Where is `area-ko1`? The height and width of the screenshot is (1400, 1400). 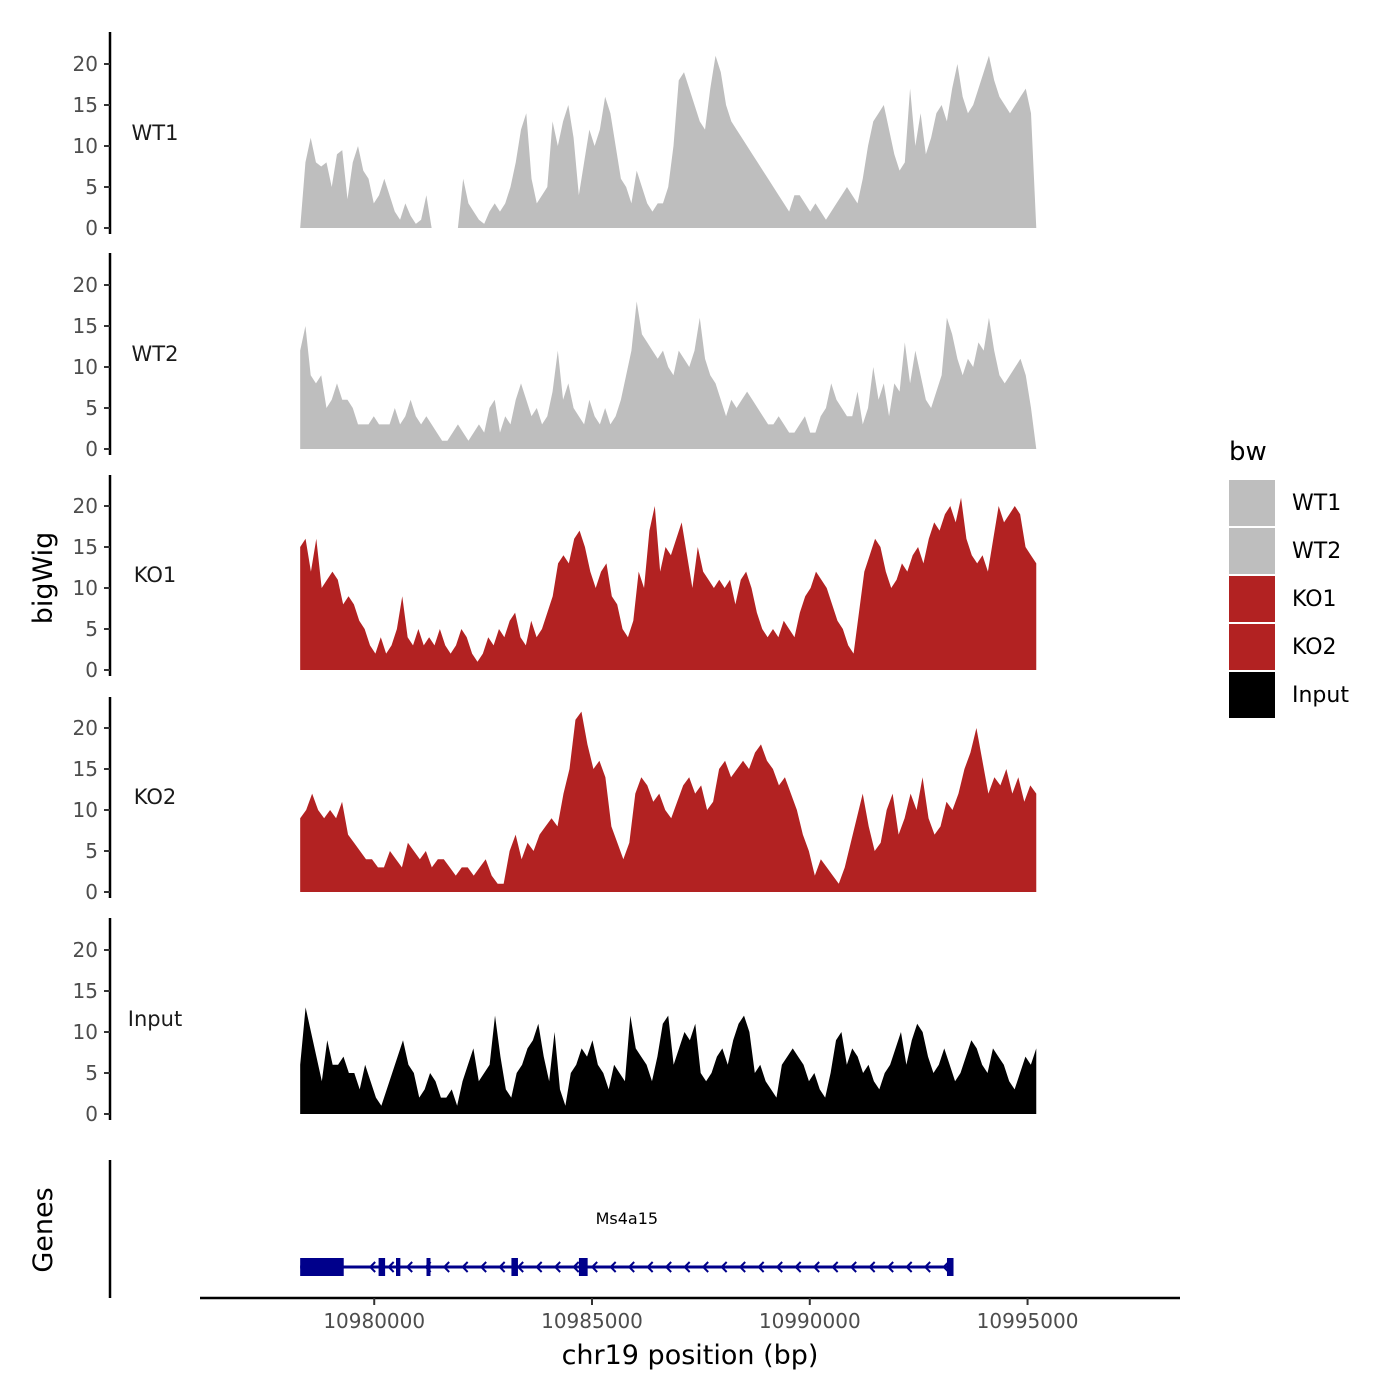
area-ko1 is located at coordinates (668, 583).